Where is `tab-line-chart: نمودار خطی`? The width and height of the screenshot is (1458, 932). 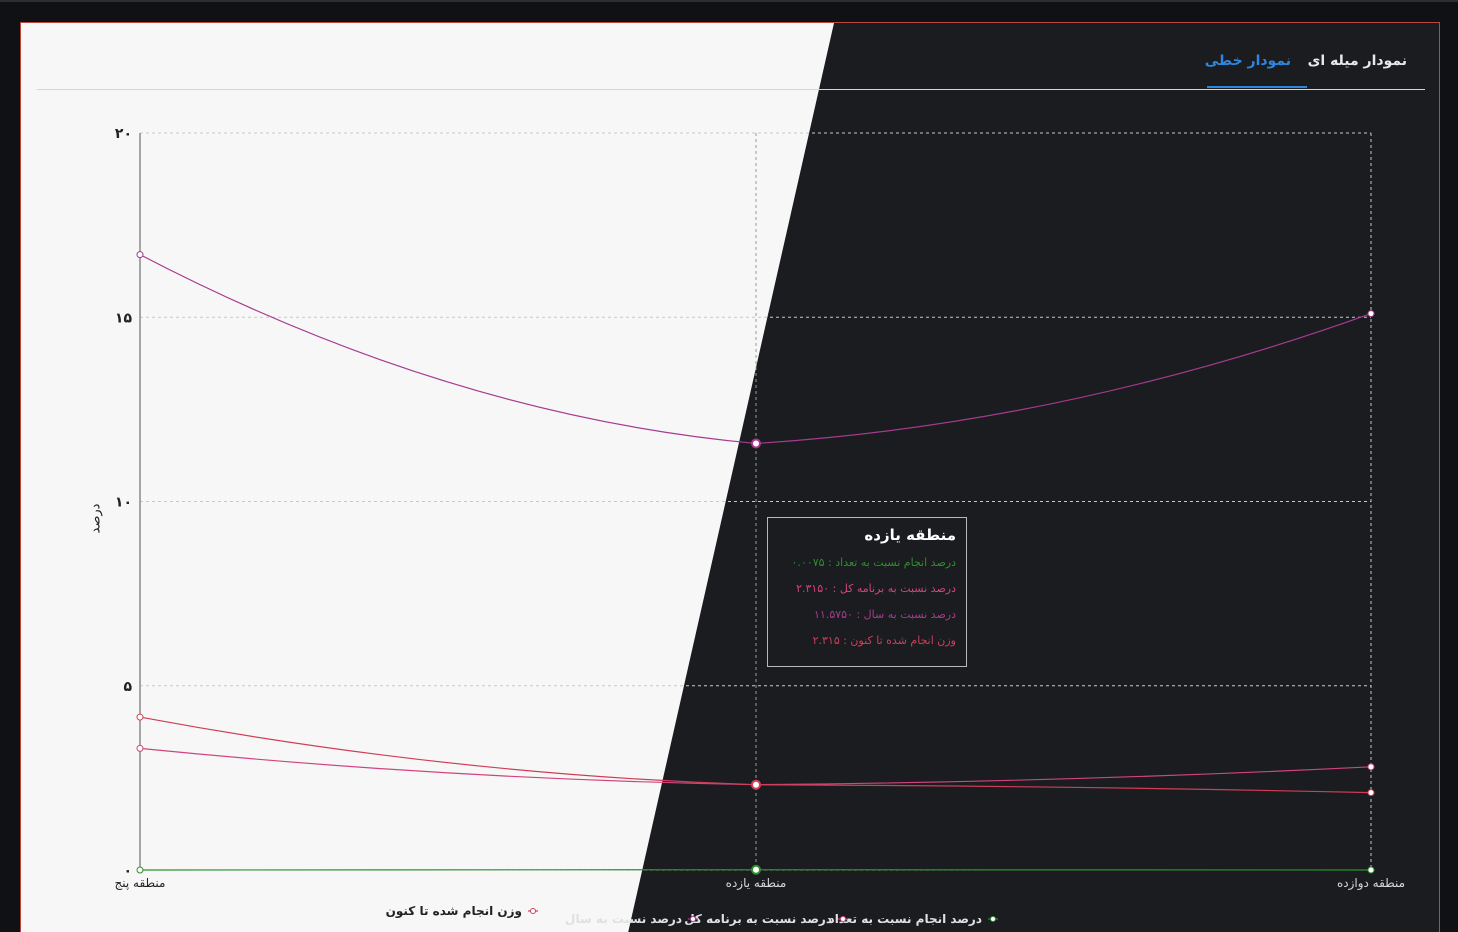
tab-line-chart: نمودار خطی is located at coordinates (1247, 61).